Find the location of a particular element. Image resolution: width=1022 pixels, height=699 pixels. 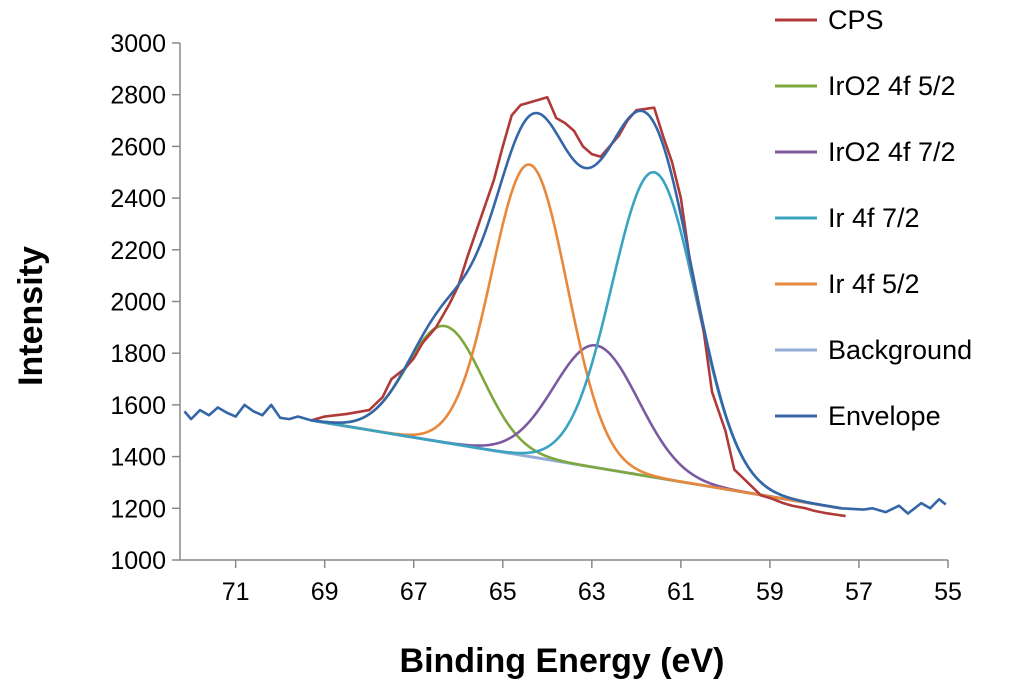

y-tick-label: 1600 is located at coordinates (138, 406).